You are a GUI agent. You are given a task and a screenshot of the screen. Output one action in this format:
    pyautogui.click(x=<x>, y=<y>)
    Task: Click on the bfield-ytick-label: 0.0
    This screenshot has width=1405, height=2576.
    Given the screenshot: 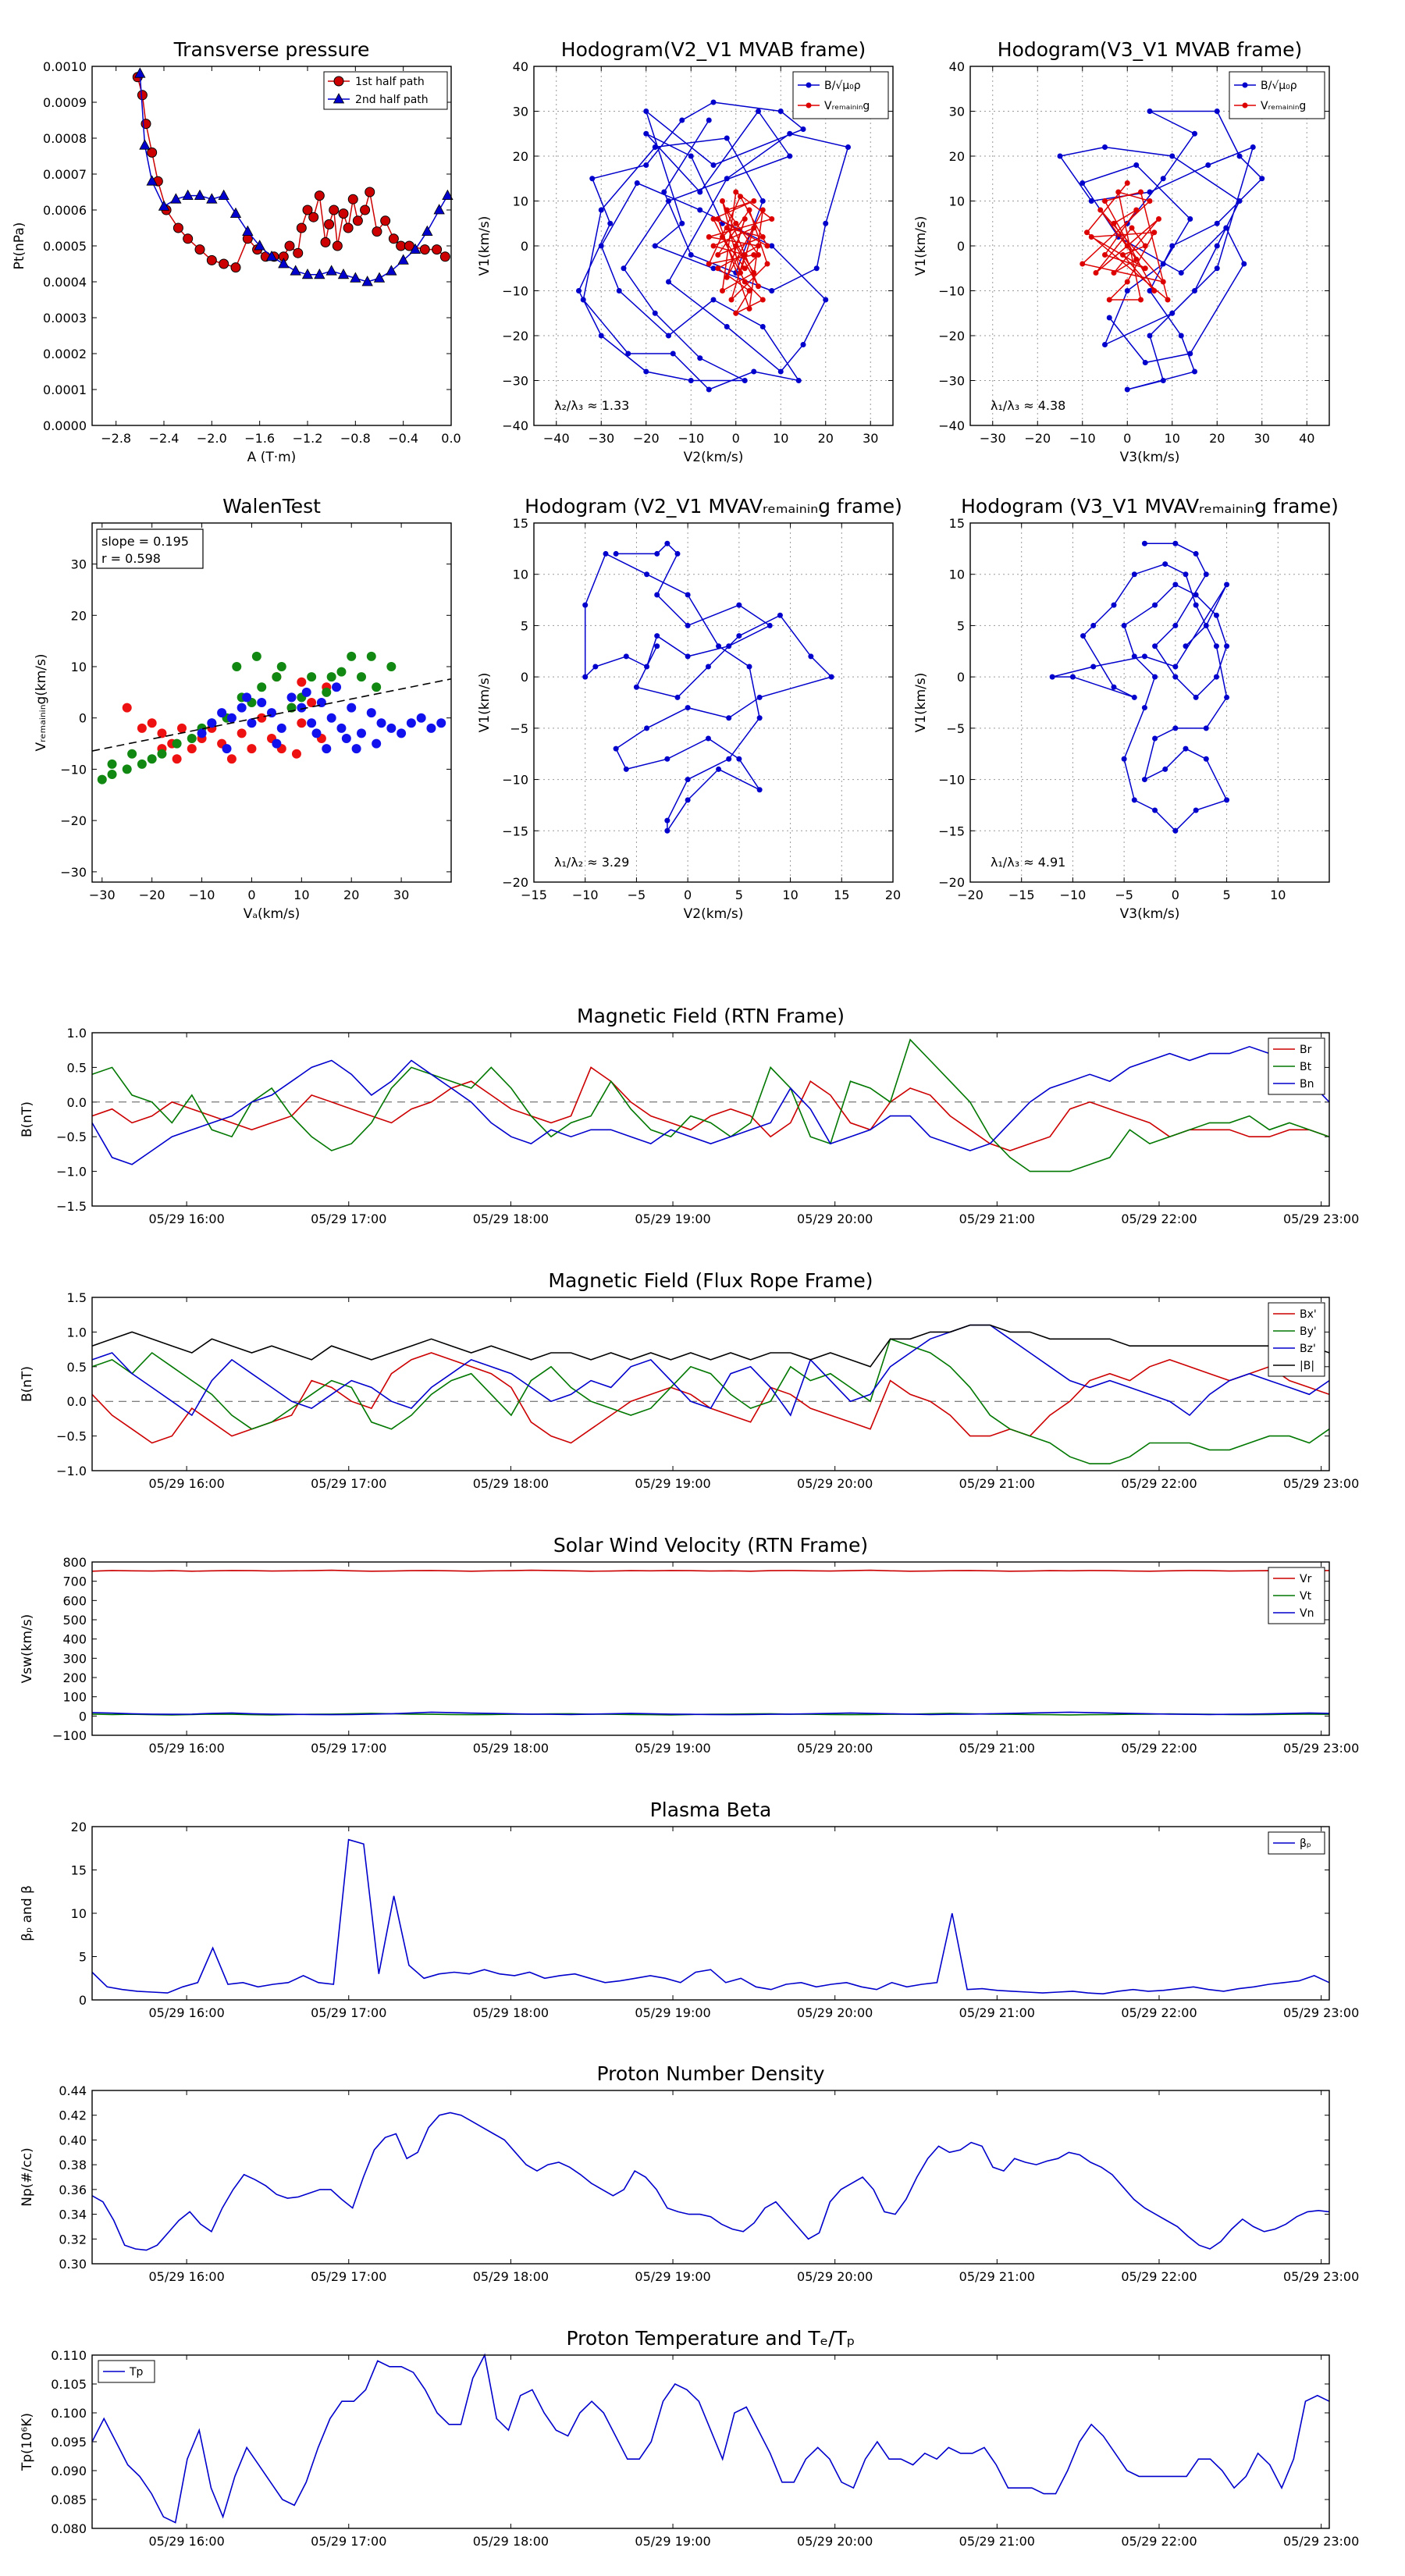 What is the action you would take?
    pyautogui.click(x=77, y=1102)
    